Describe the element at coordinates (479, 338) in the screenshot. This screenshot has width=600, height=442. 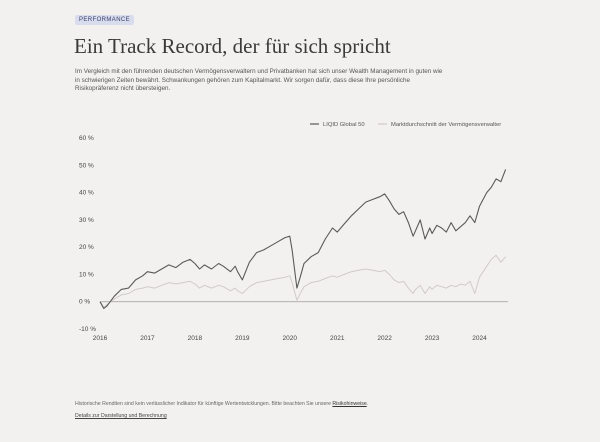
I see `x-tick-label: 2024` at that location.